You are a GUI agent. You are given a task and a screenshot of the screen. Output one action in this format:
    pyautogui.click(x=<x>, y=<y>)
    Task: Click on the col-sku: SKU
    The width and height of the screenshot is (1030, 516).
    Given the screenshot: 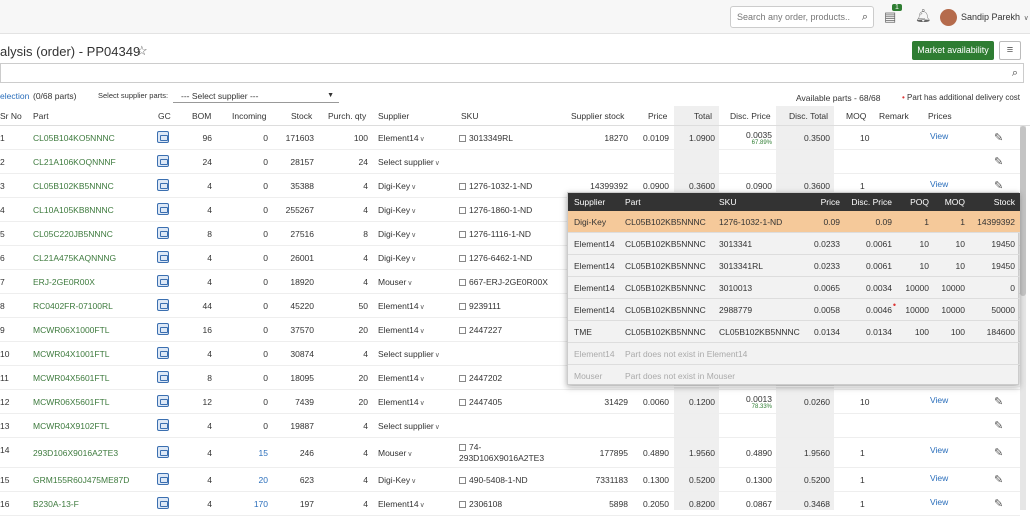 What is the action you would take?
    pyautogui.click(x=470, y=116)
    